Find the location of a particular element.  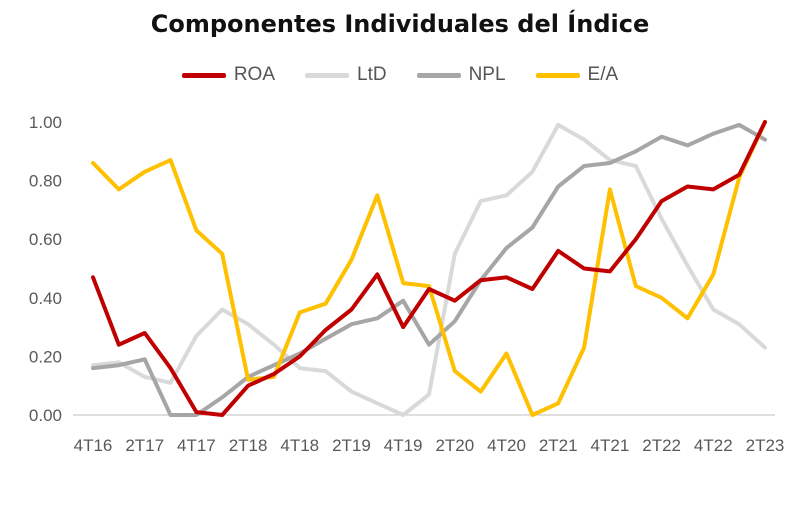

legend-item-ltd: LtD is located at coordinates (346, 75).